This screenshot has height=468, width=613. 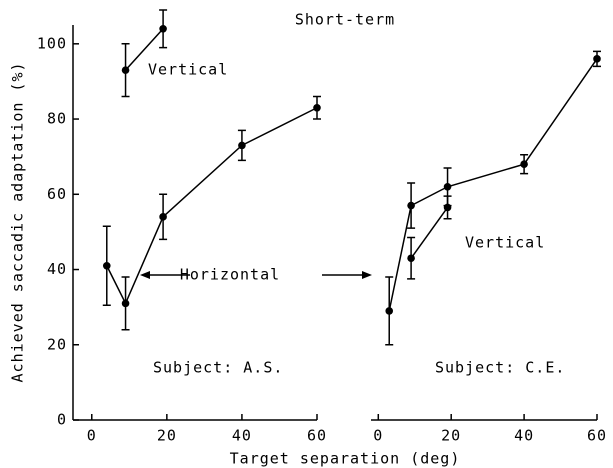 I want to click on annotation: Horizontal, so click(x=230, y=275).